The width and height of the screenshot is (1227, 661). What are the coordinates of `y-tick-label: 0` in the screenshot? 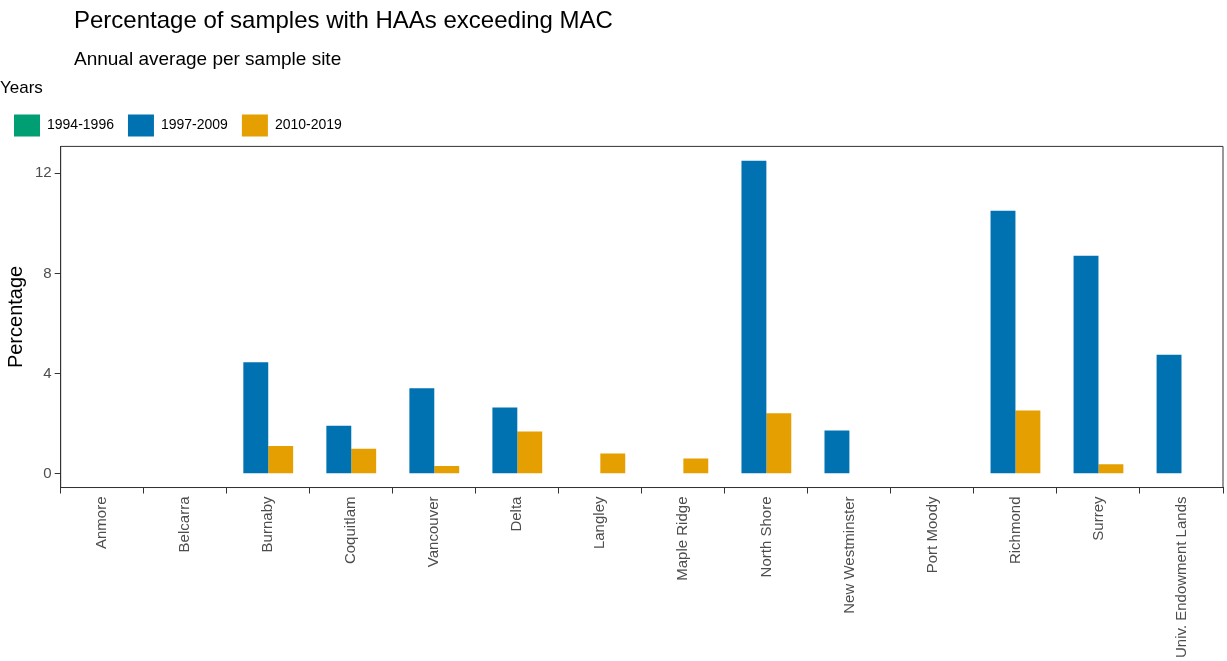 It's located at (47, 472).